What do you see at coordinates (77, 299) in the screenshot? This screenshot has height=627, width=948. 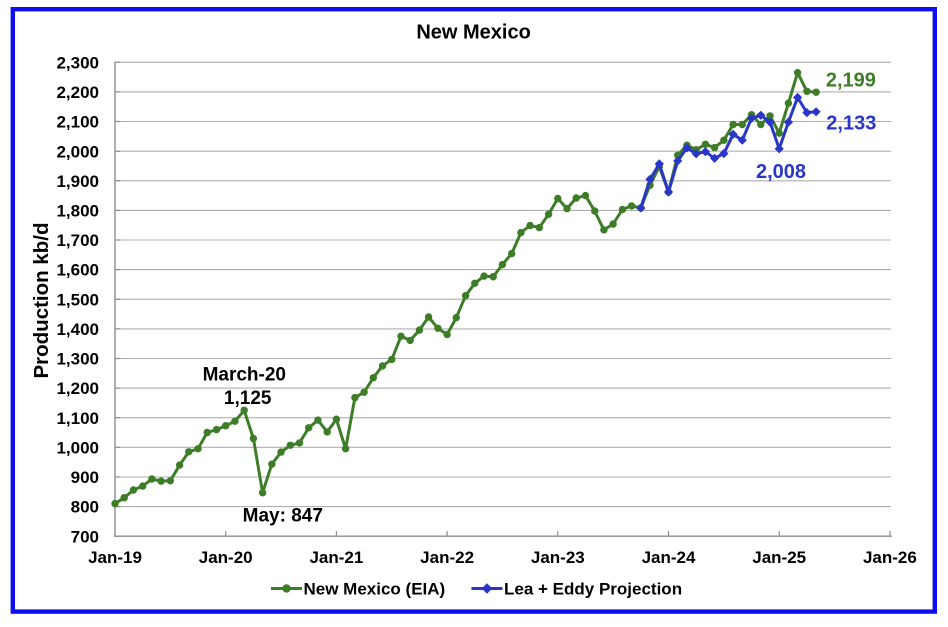 I see `svg-text: 1,500` at bounding box center [77, 299].